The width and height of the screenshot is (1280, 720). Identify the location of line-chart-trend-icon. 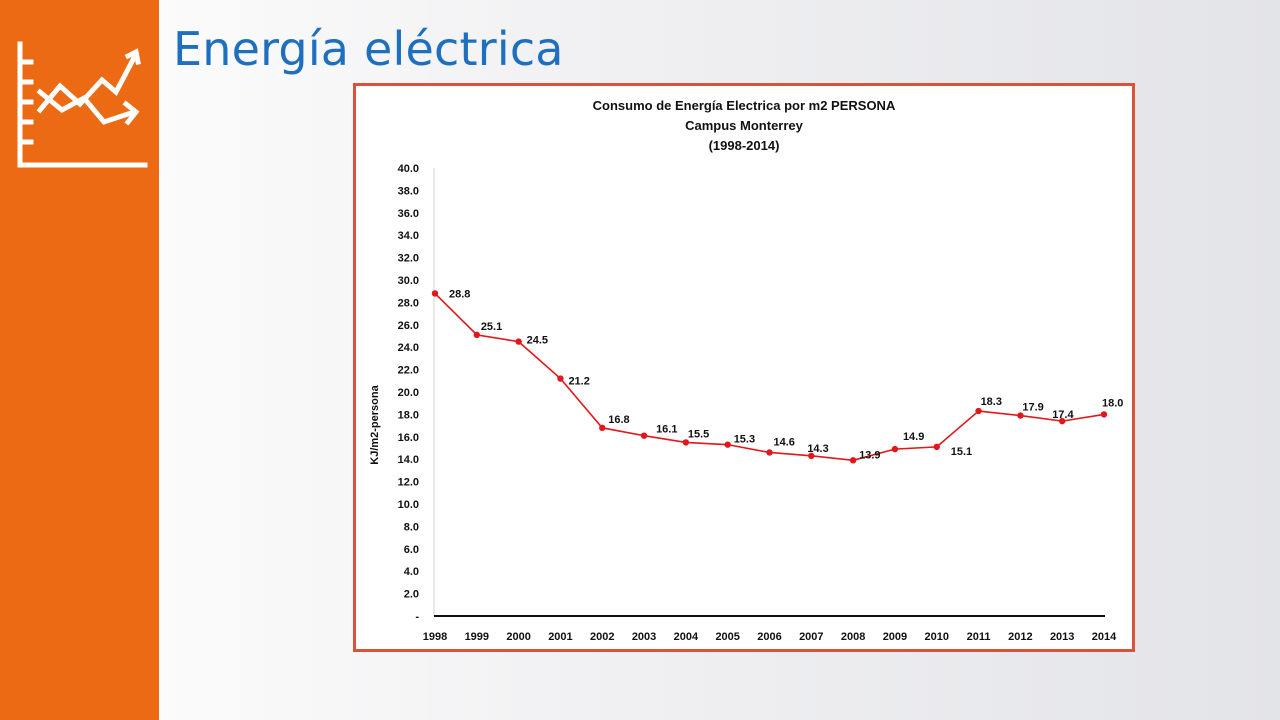
(82, 104).